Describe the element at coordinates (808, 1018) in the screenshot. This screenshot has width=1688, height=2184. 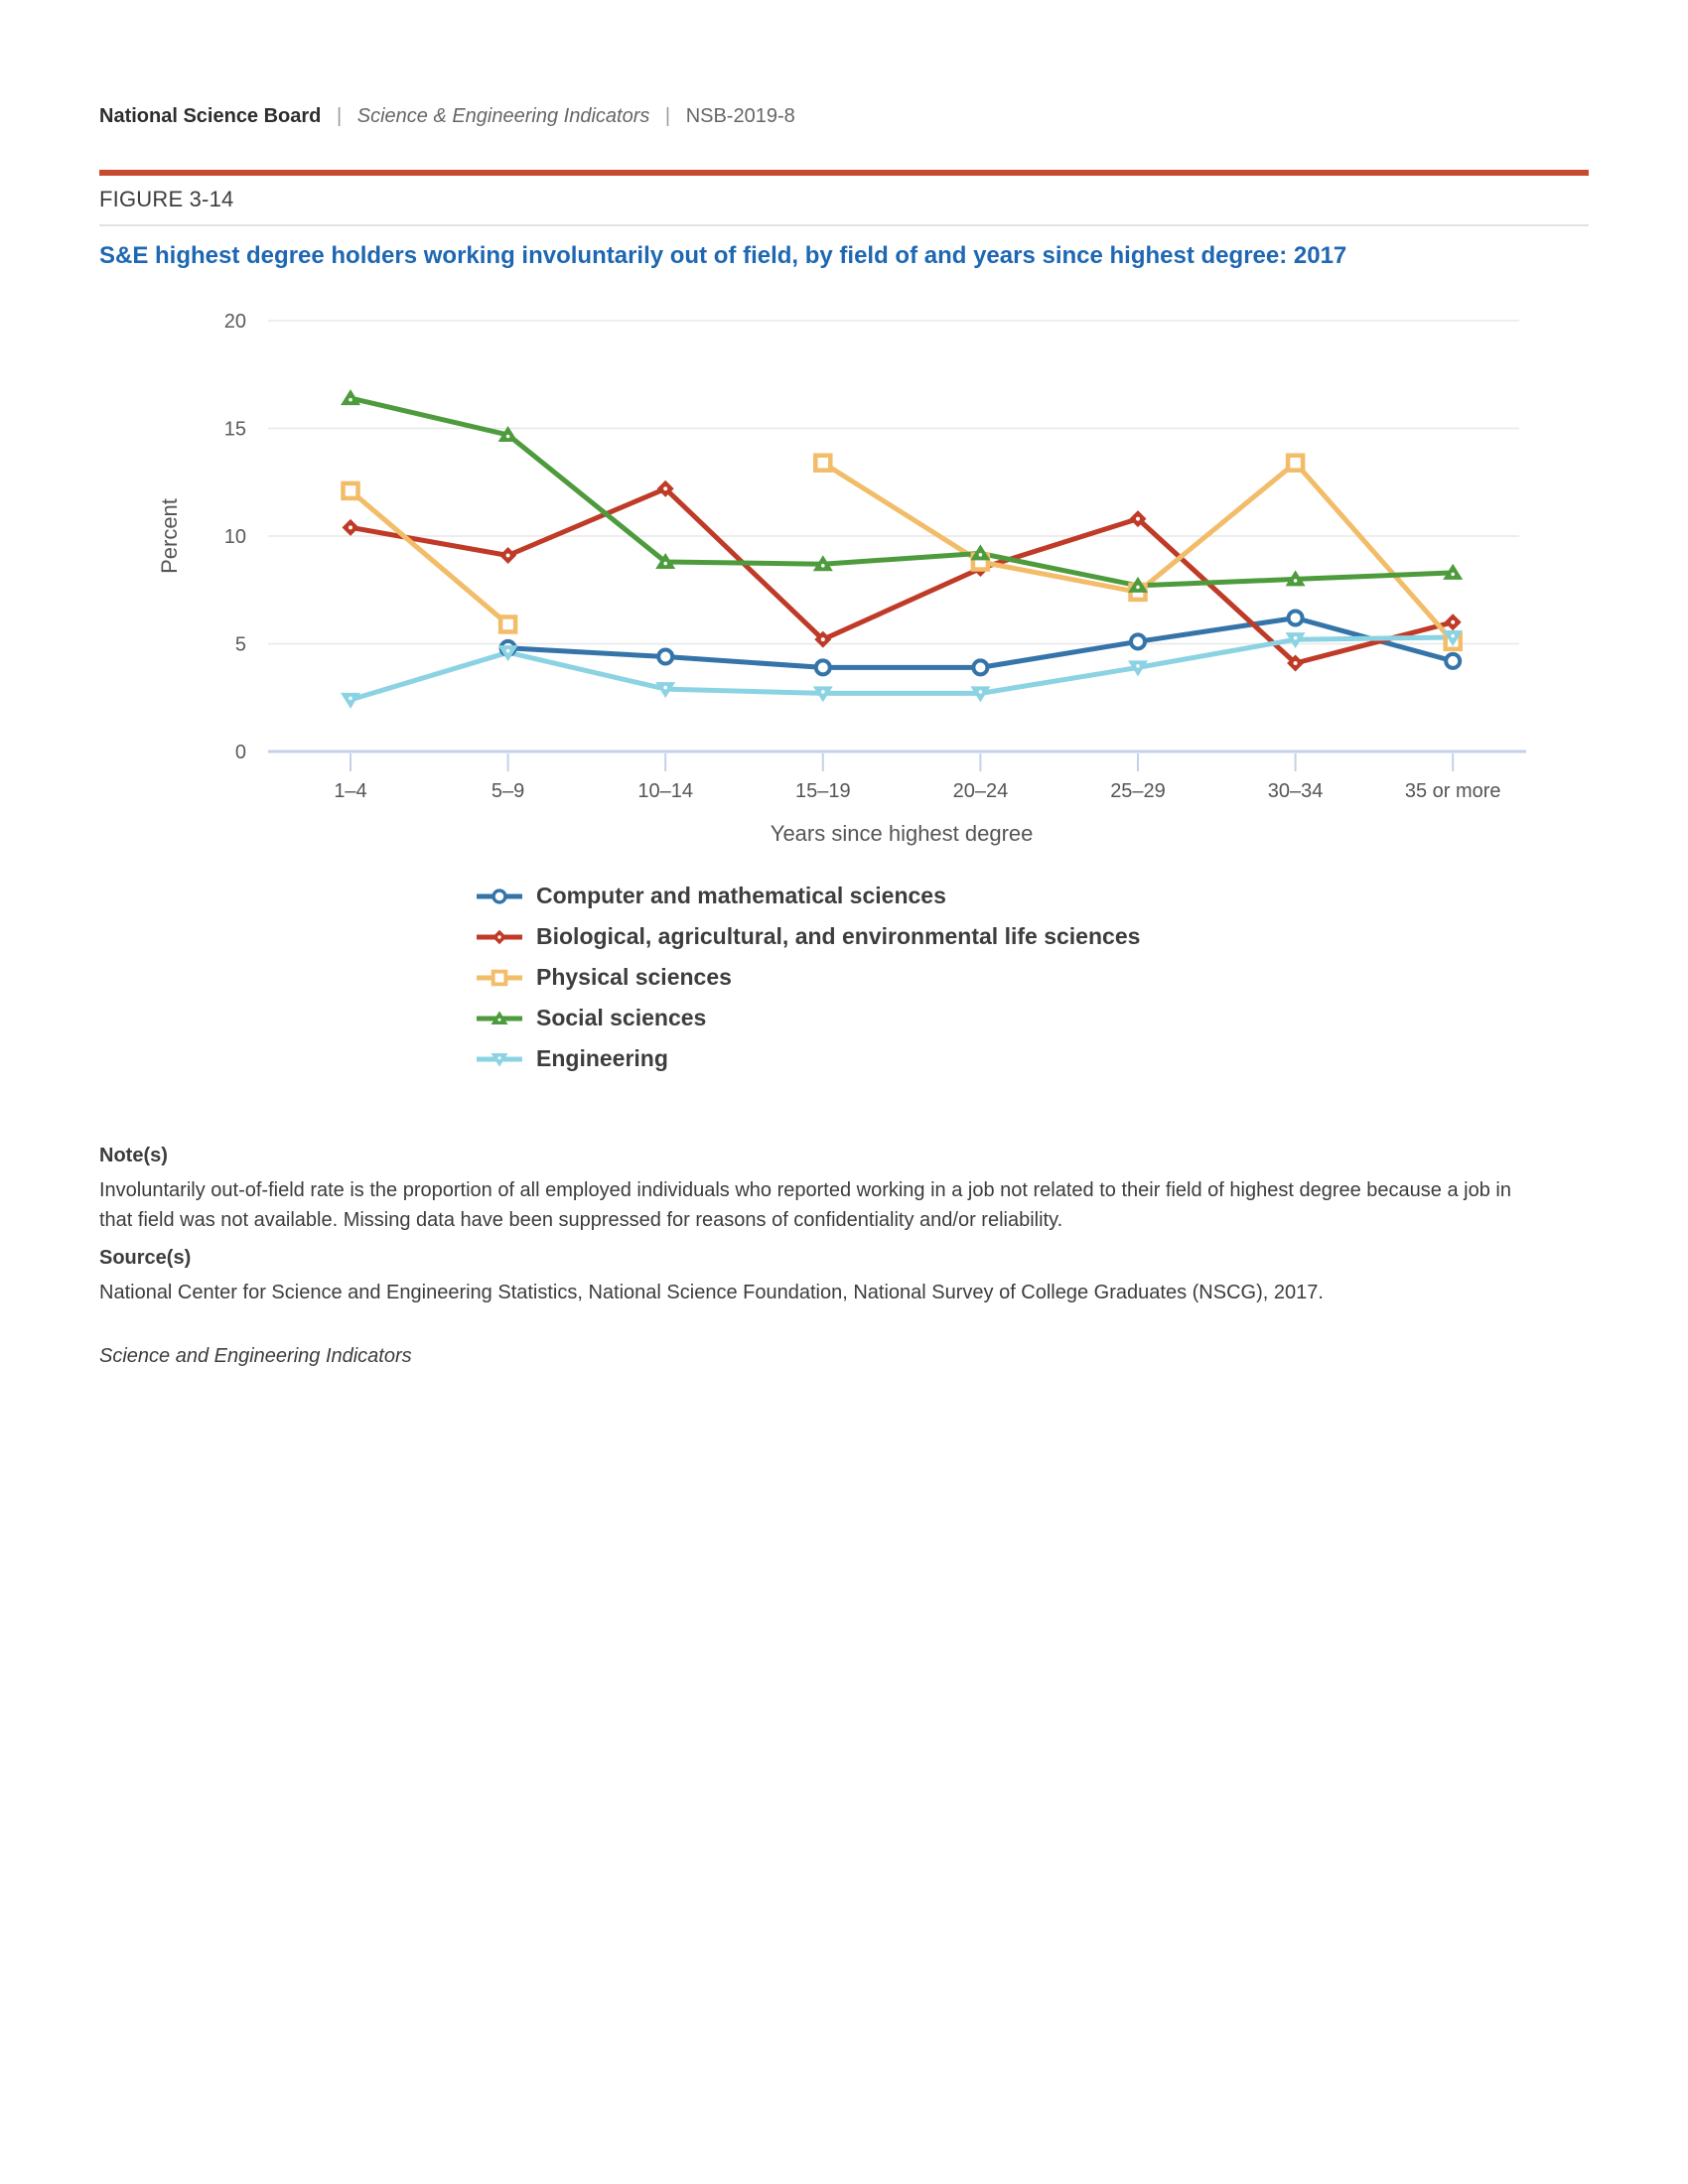
I see `legend-item: Social sciences` at that location.